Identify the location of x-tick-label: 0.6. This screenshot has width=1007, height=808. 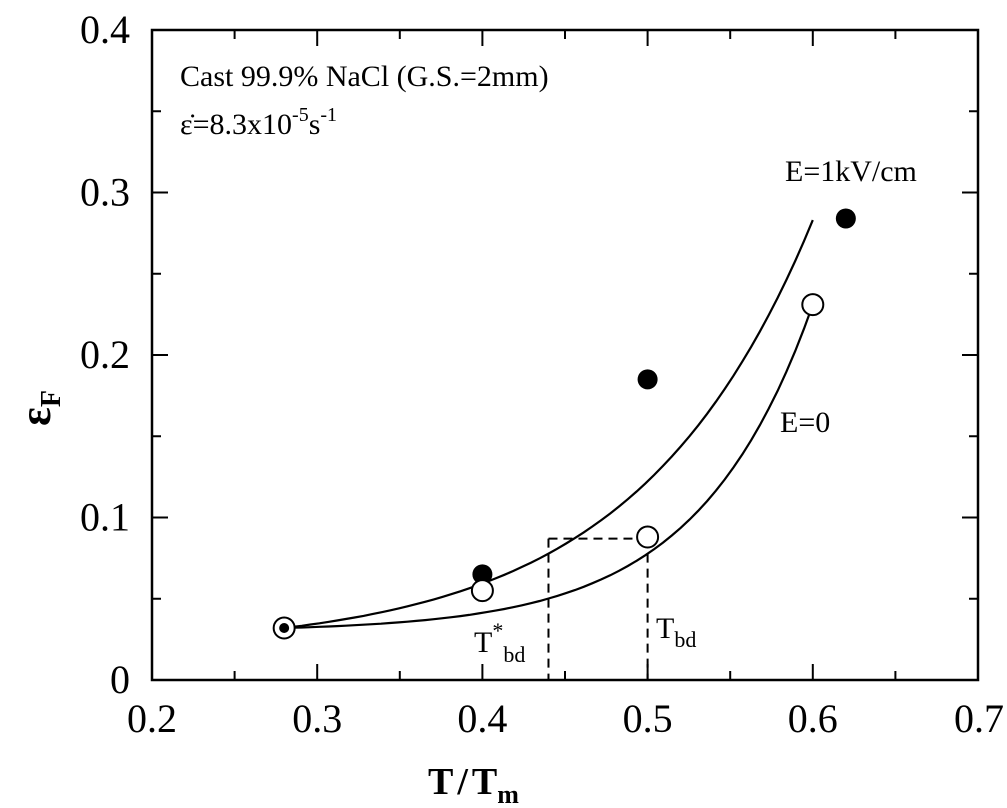
(813, 718).